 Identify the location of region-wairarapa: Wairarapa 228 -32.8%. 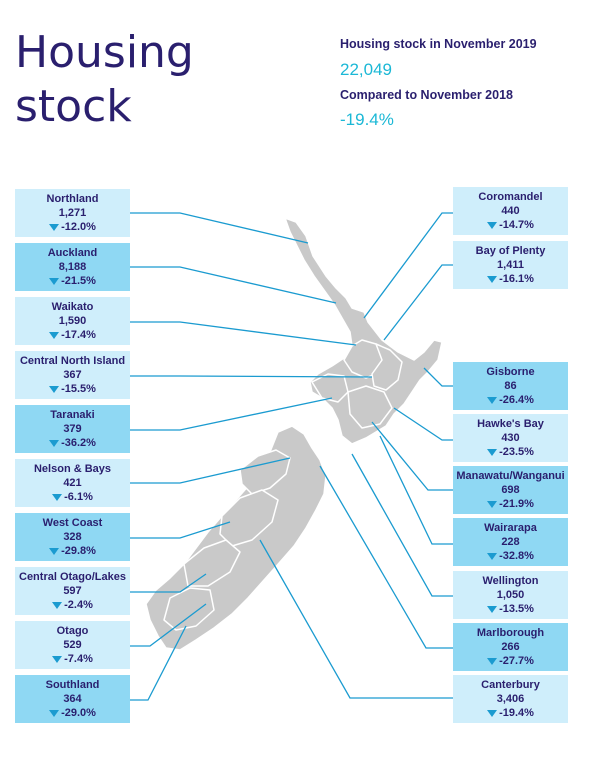
(510, 542).